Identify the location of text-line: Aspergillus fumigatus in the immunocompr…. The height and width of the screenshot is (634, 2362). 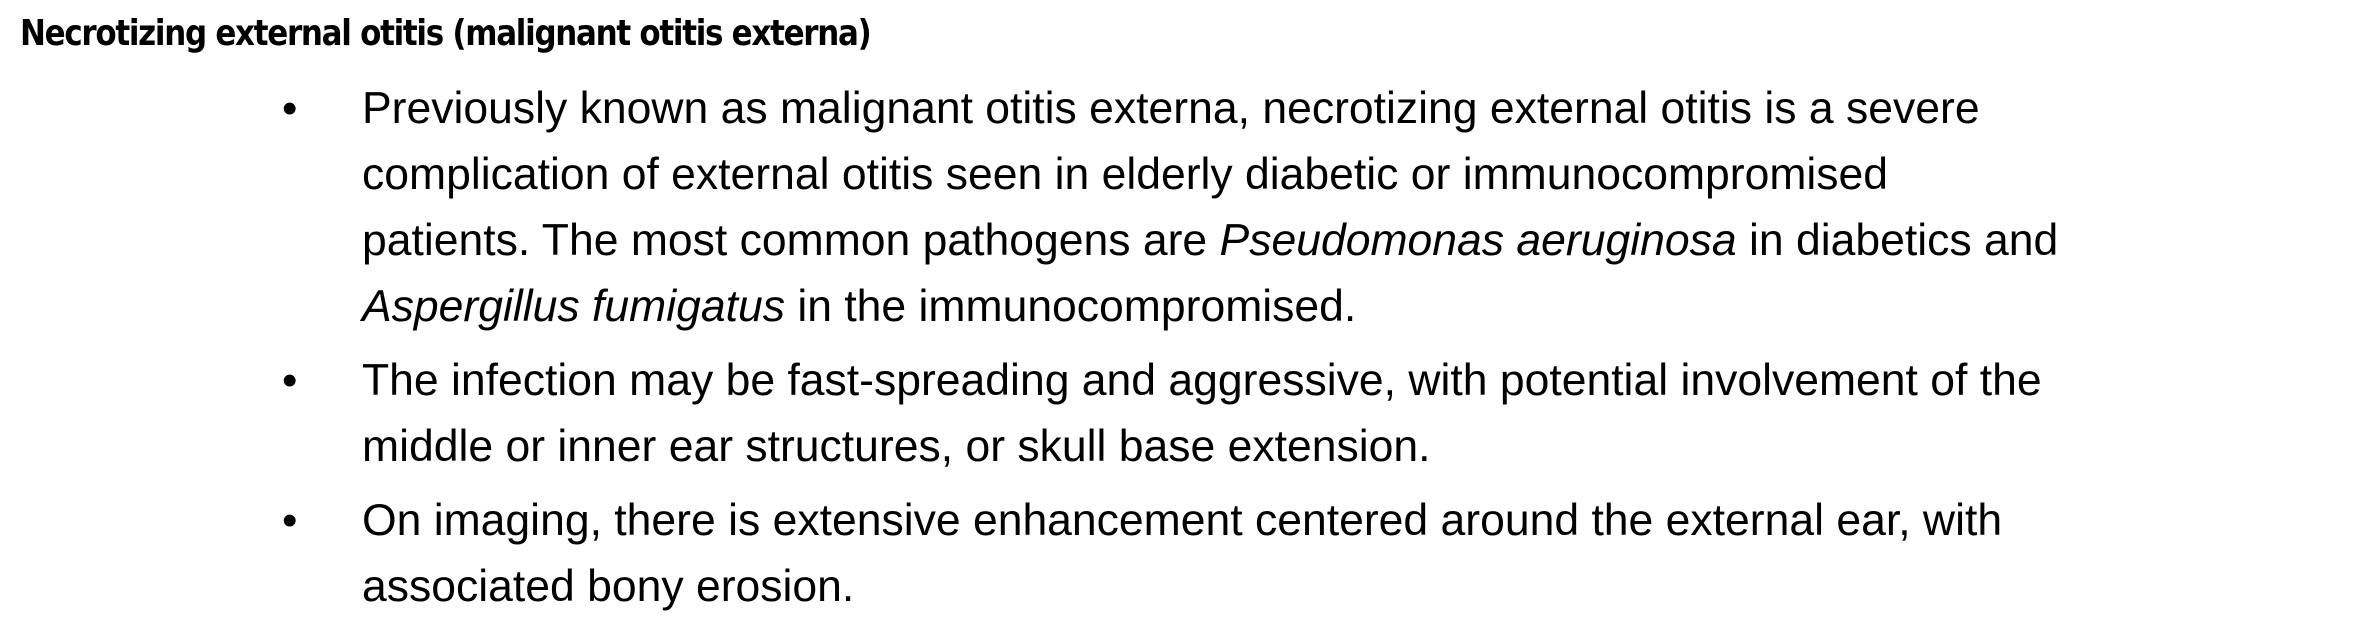
(1352, 307).